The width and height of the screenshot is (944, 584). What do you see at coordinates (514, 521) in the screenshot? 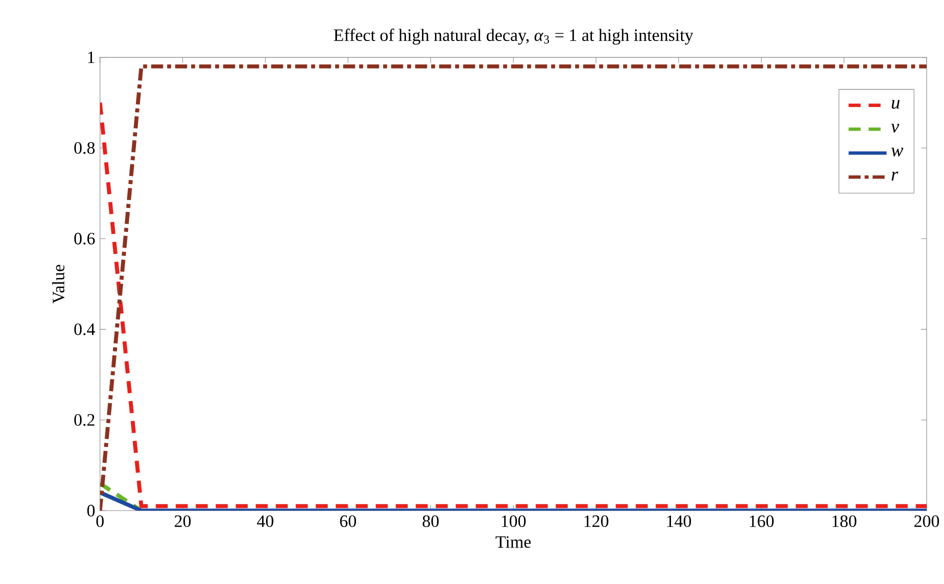
I see `x-tick-label: 100` at bounding box center [514, 521].